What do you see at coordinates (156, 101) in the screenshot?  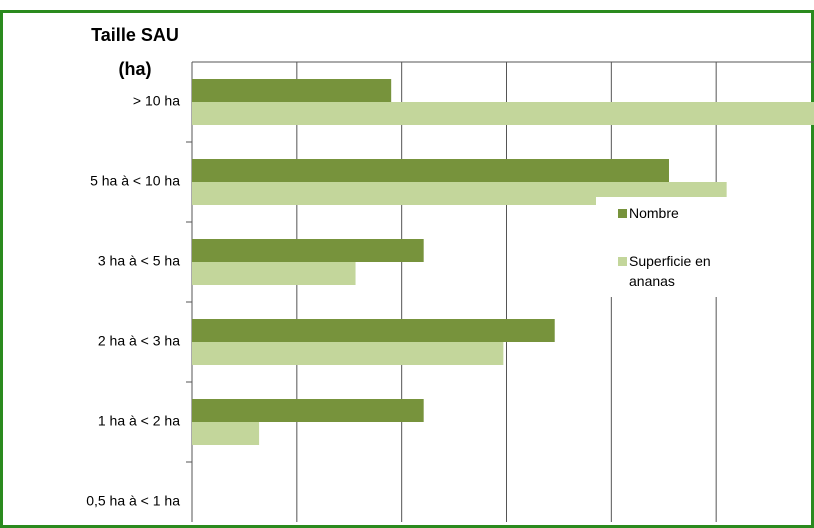 I see `y-tick-label: > 10 ha` at bounding box center [156, 101].